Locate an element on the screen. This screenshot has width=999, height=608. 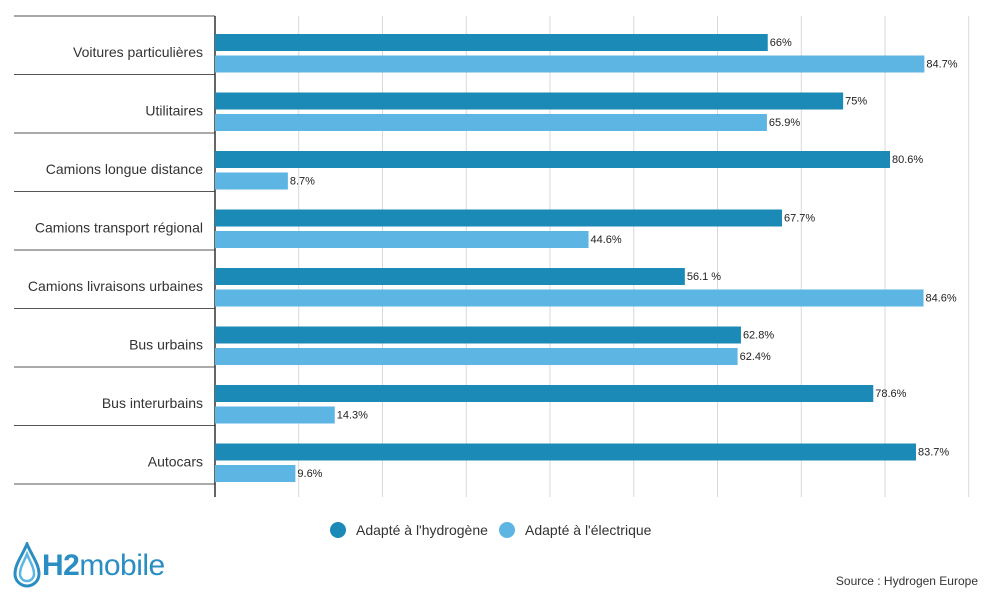
data-label: 44.6% is located at coordinates (606, 240).